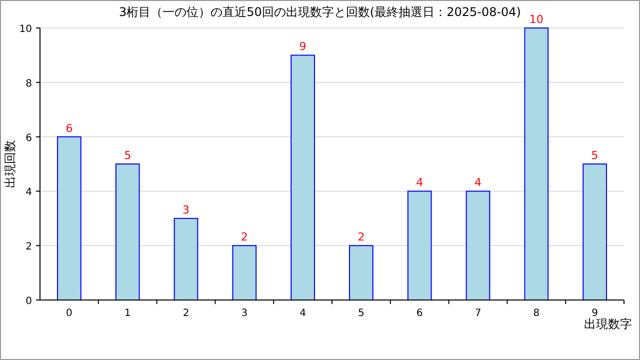  Describe the element at coordinates (536, 19) in the screenshot. I see `data-label: 10` at that location.